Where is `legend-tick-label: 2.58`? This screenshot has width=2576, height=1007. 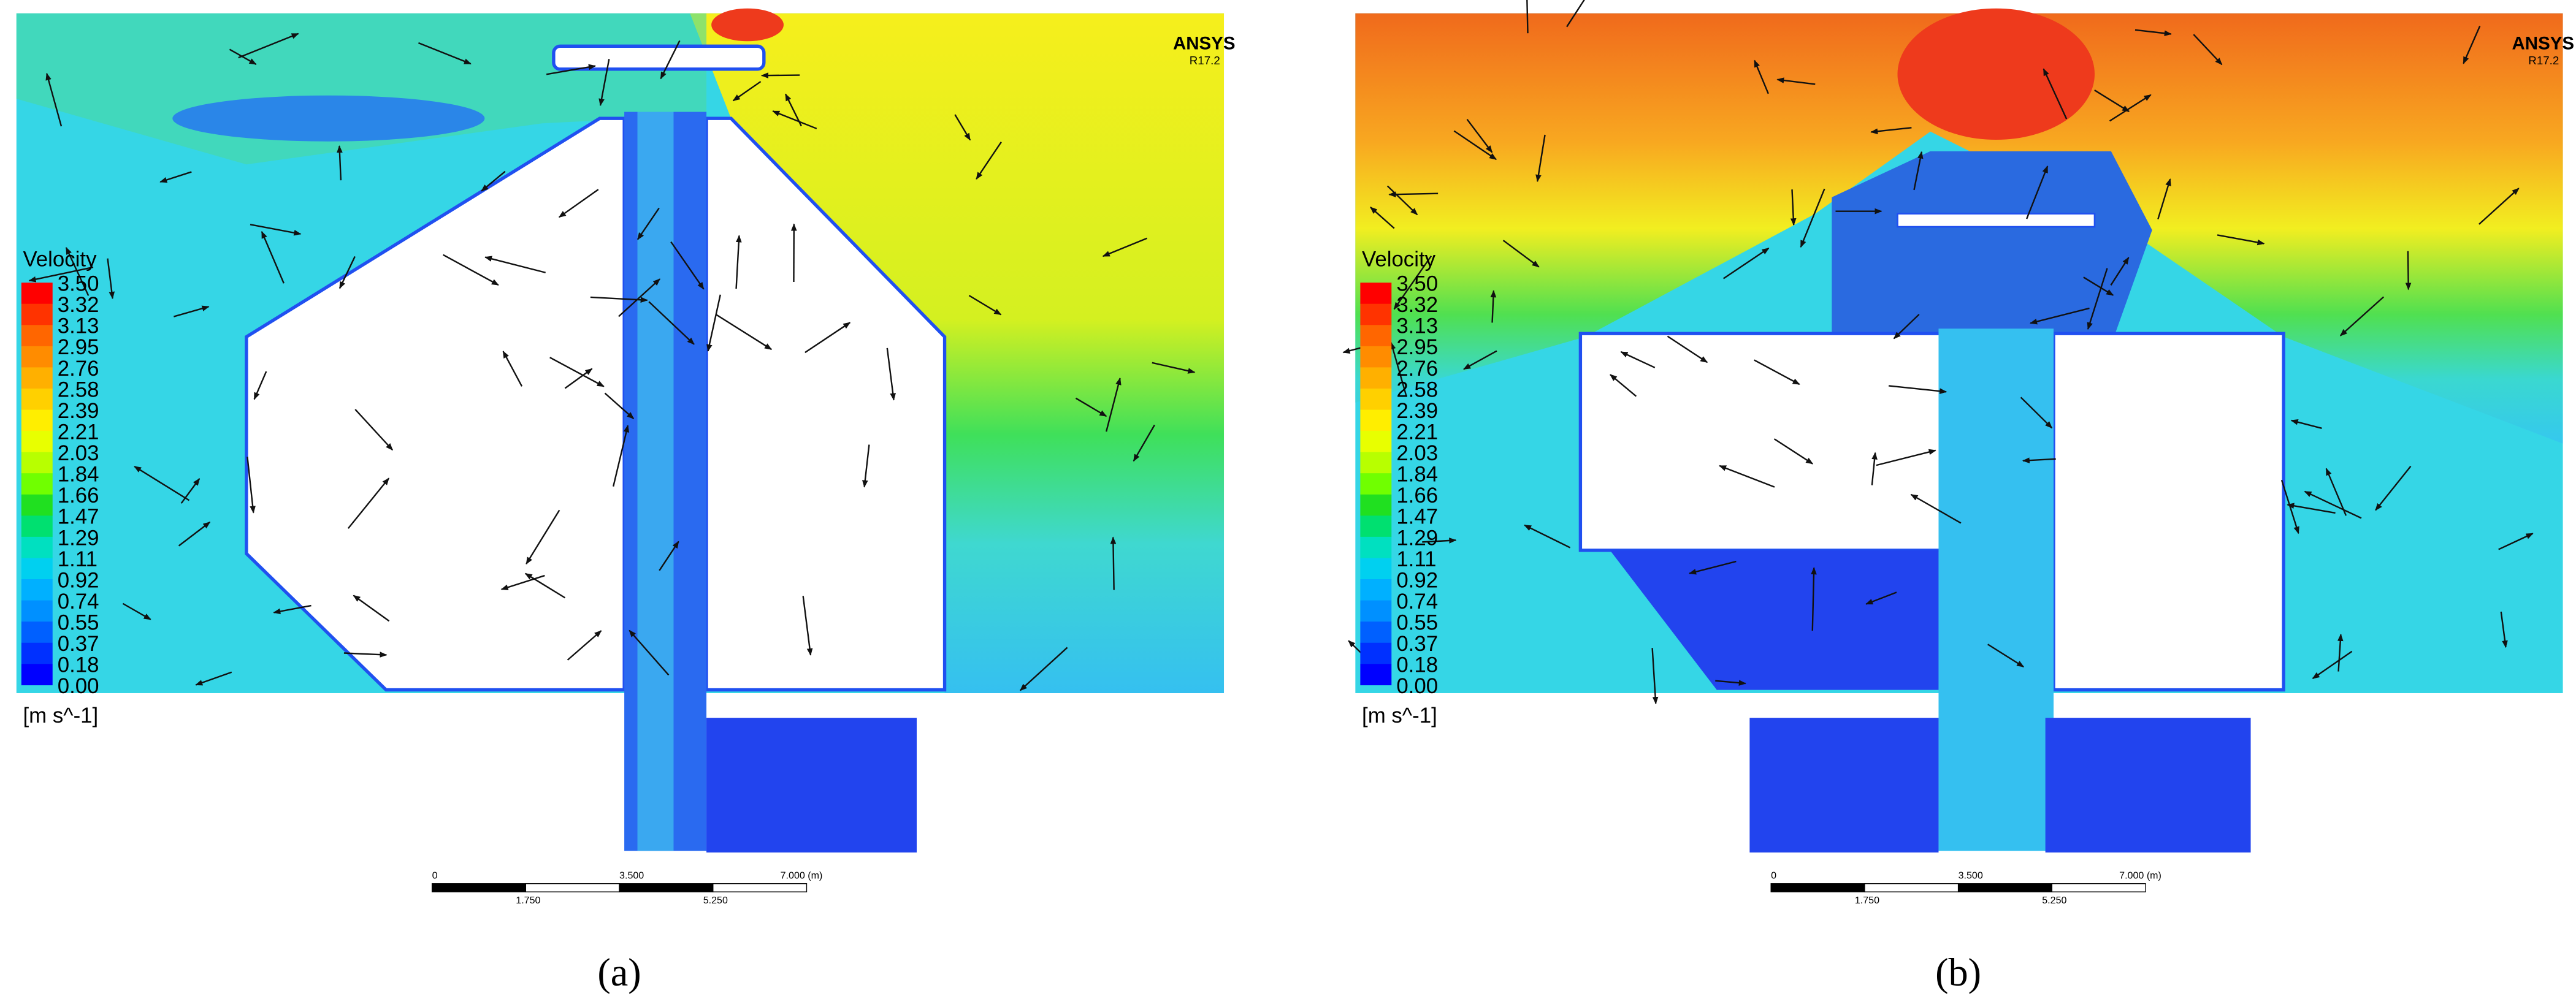 legend-tick-label: 2.58 is located at coordinates (1417, 389).